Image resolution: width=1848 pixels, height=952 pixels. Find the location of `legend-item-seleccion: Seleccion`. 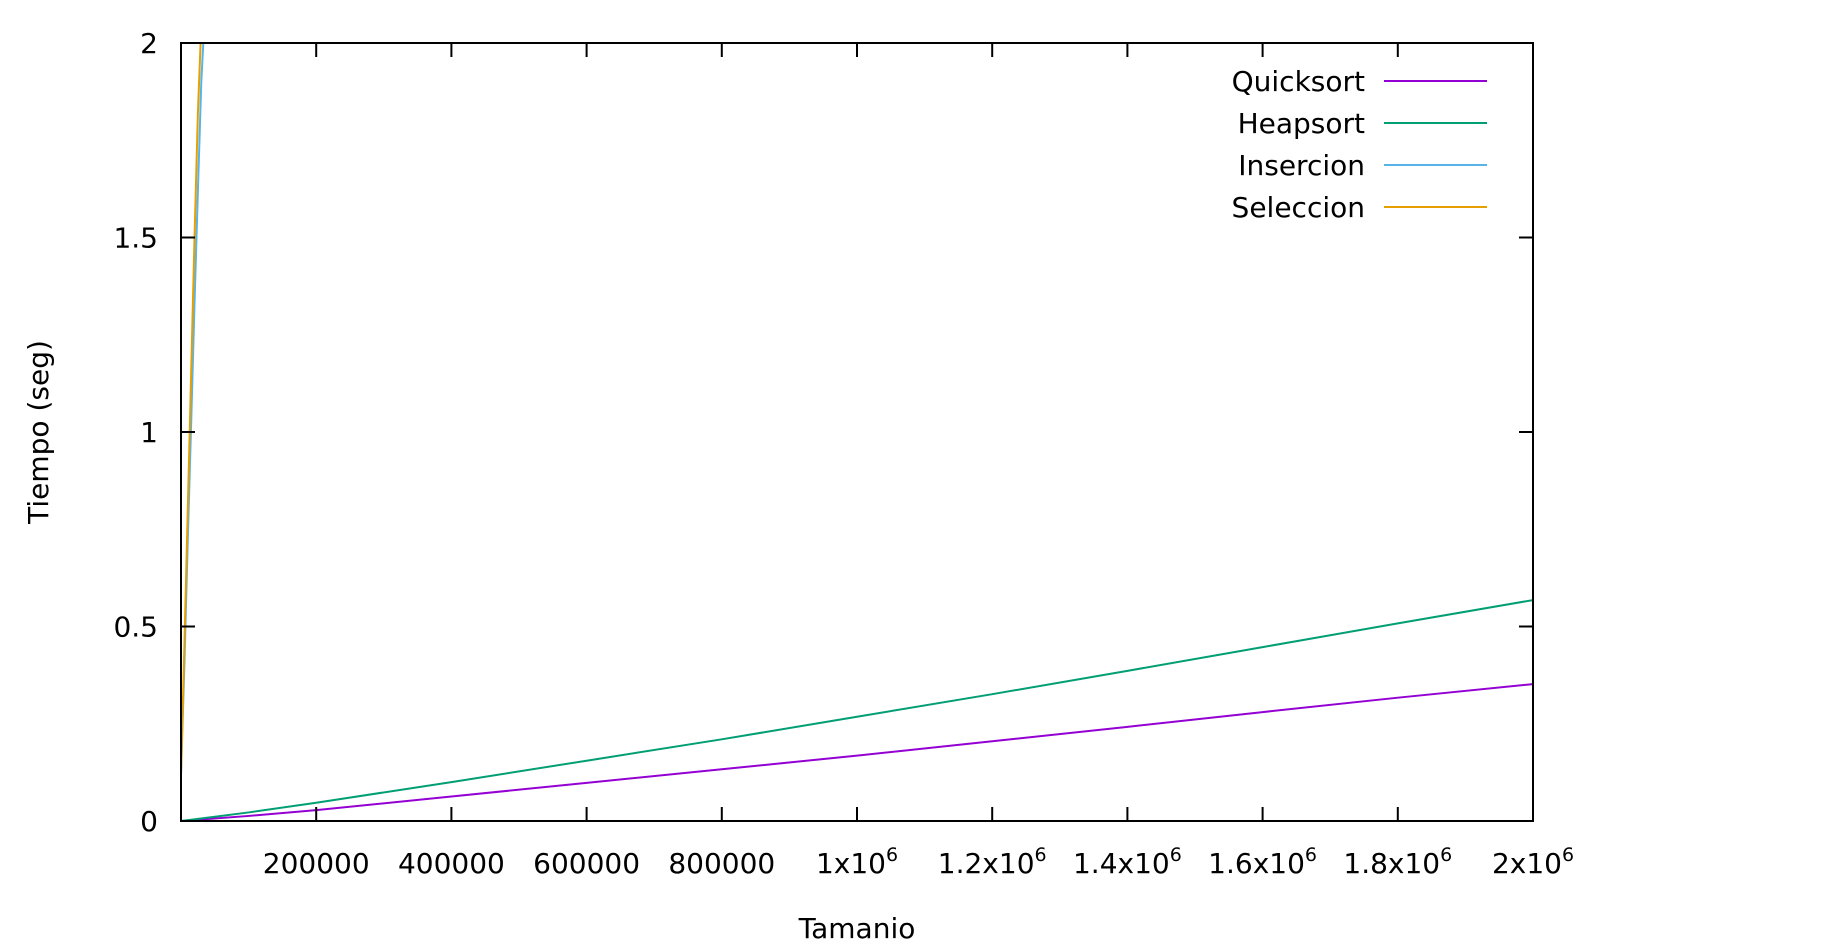

legend-item-seleccion: Seleccion is located at coordinates (1359, 207).